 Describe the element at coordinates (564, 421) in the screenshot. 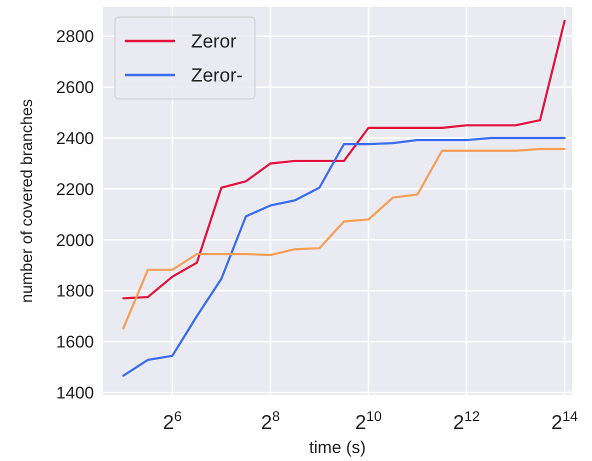

I see `x-tick-label: 2$^{14}$` at that location.